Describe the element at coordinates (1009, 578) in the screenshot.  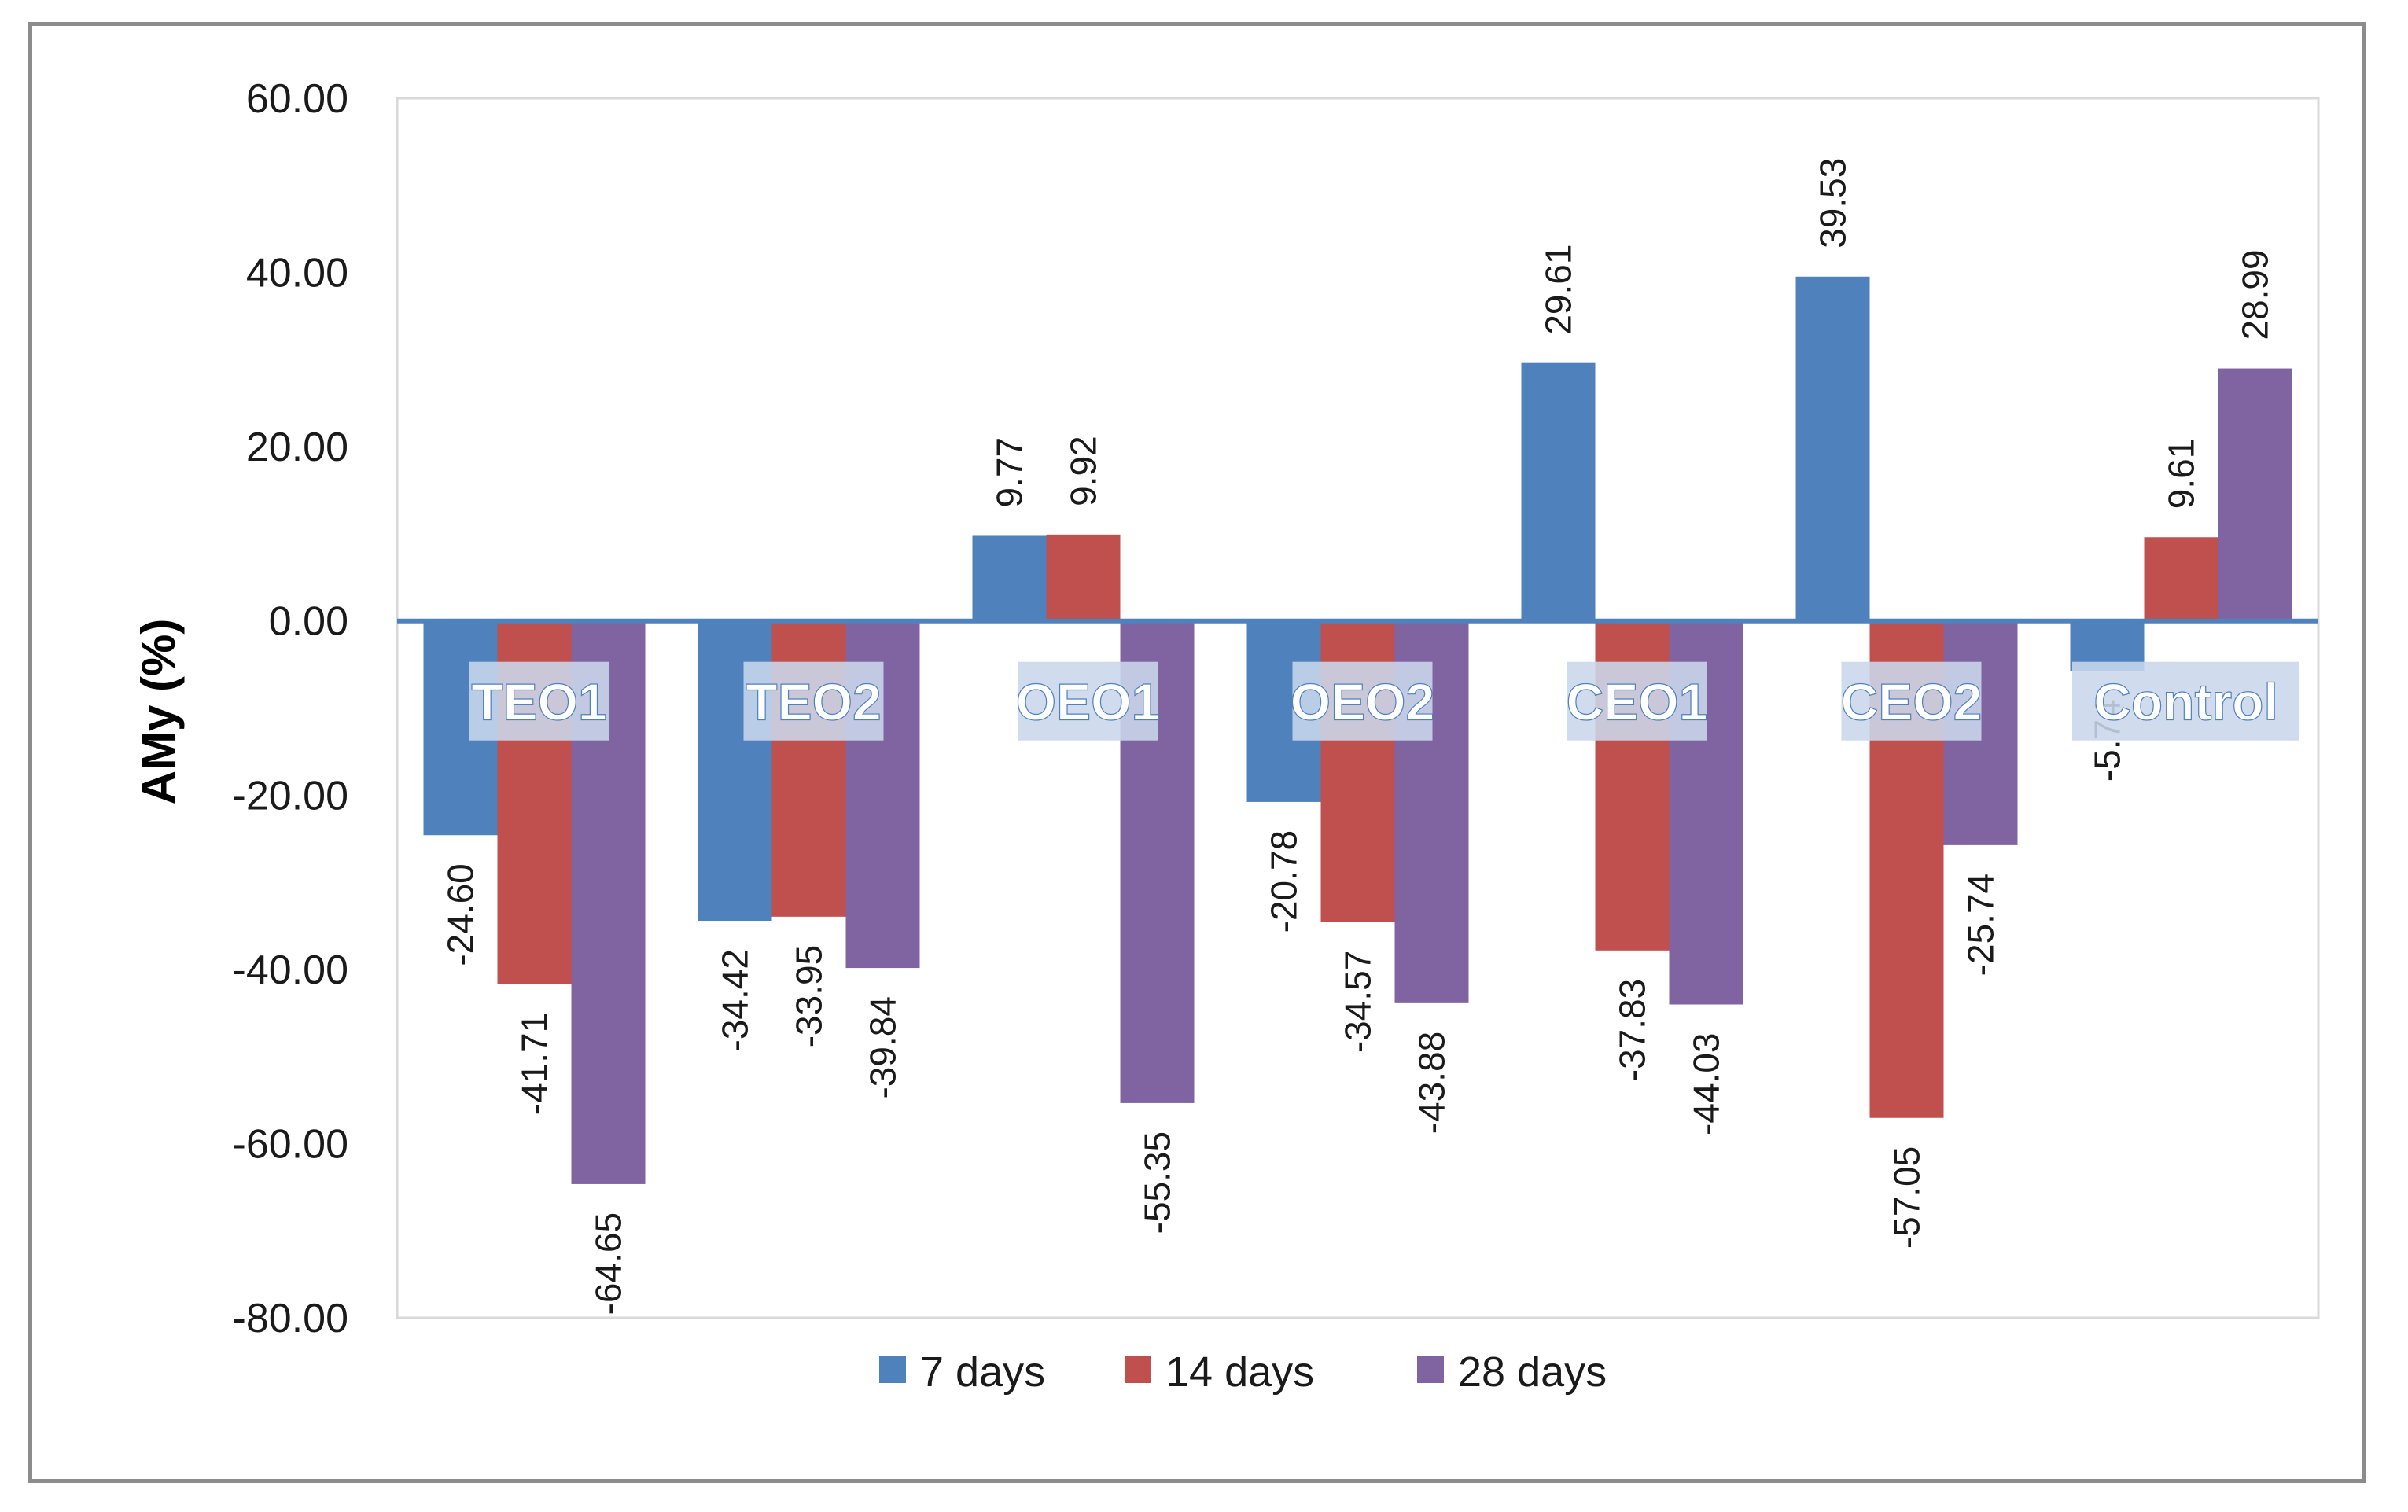
I see `bar-oeo1-7-days` at that location.